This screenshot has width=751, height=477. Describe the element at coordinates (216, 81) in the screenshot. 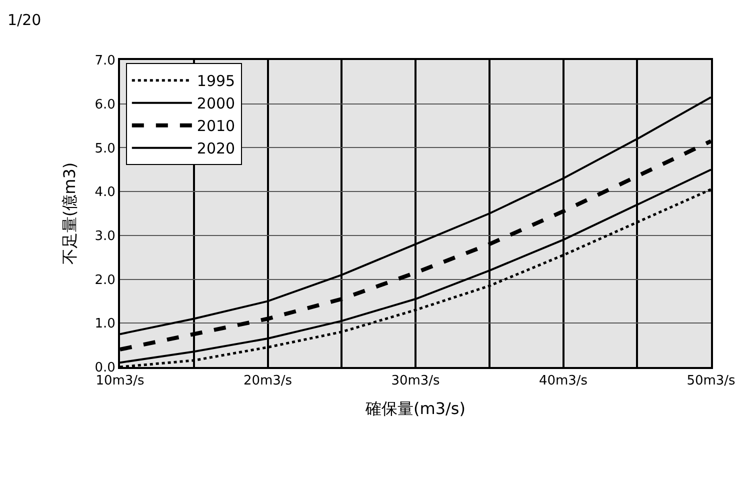

I see `legend-label: 1995` at that location.